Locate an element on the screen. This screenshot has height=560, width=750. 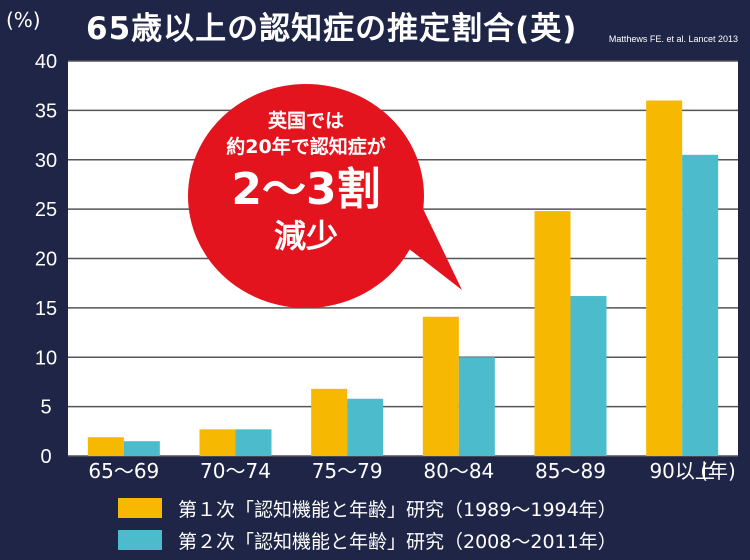
chart-title: 65歳以上の認知症の推定割合(英) is located at coordinates (332, 29).